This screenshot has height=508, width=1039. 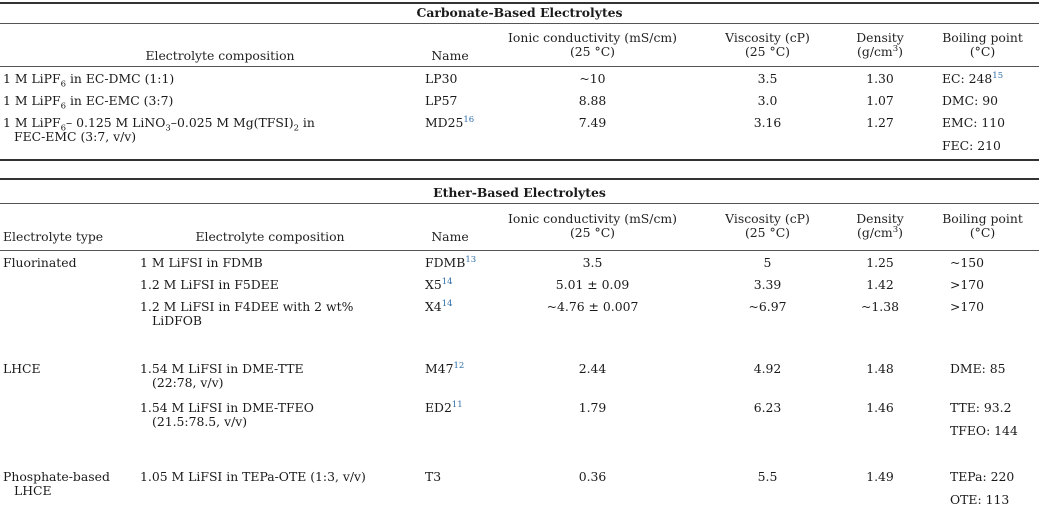 What do you see at coordinates (457, 404) in the screenshot?
I see `reference-link: 11` at bounding box center [457, 404].